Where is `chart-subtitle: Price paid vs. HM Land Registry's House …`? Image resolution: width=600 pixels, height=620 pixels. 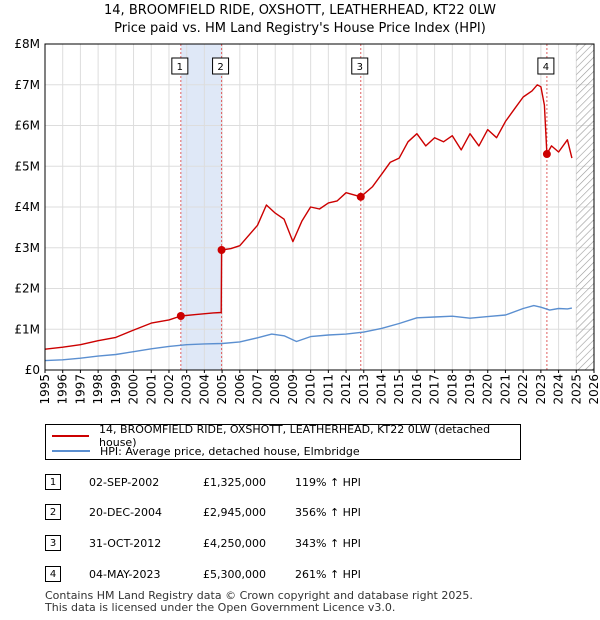 chart-subtitle: Price paid vs. HM Land Registry's House … is located at coordinates (300, 28).